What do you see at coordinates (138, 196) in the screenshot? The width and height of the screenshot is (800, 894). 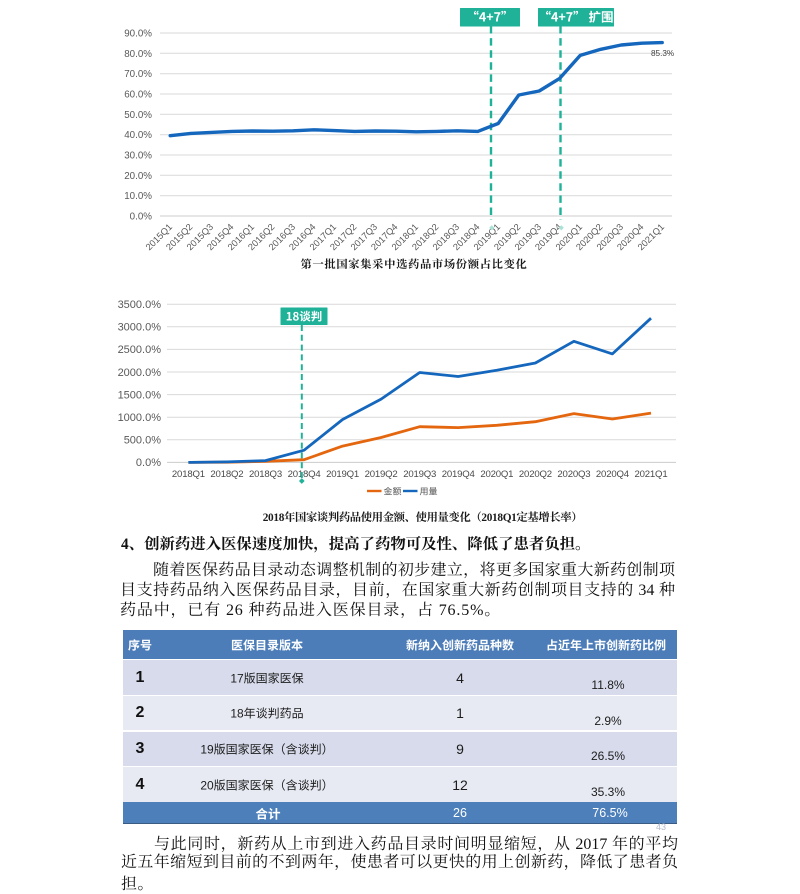 I see `svg-text: 10.0%` at bounding box center [138, 196].